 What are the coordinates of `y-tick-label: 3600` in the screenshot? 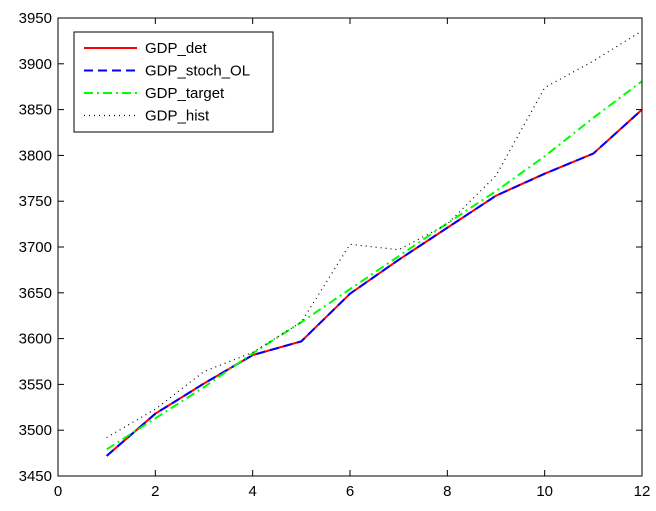 It's located at (35, 339).